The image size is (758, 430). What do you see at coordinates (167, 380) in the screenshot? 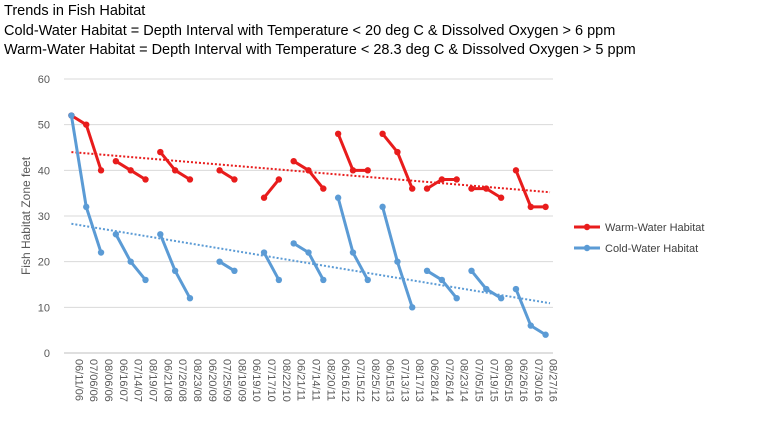
I see `x-tick-label: 06/21/08` at bounding box center [167, 380].